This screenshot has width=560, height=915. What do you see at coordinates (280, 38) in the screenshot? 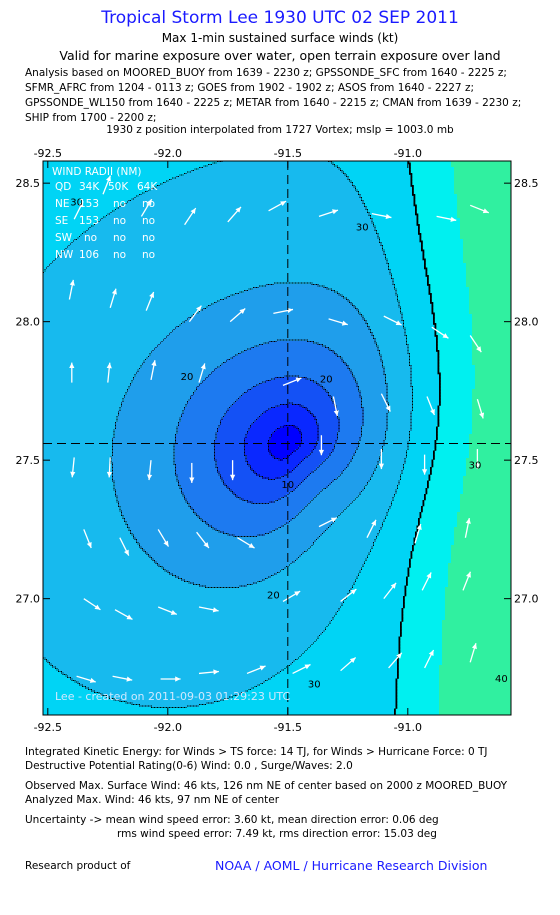
I see `chart-subtitle: Max 1-min sustained surface winds (kt)` at bounding box center [280, 38].